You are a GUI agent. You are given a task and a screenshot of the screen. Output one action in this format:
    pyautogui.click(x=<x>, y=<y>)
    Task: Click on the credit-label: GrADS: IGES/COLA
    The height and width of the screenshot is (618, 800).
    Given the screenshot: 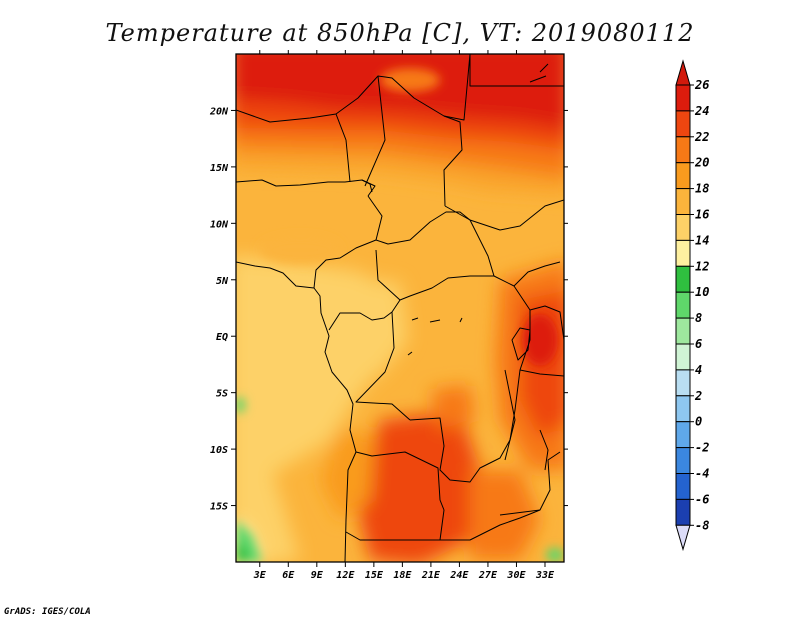 What is the action you would take?
    pyautogui.click(x=47, y=612)
    